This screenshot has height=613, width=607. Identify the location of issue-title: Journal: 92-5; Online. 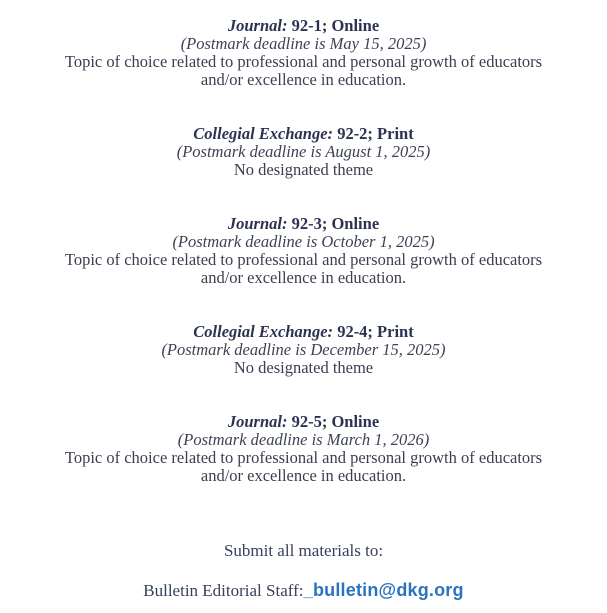
(303, 422).